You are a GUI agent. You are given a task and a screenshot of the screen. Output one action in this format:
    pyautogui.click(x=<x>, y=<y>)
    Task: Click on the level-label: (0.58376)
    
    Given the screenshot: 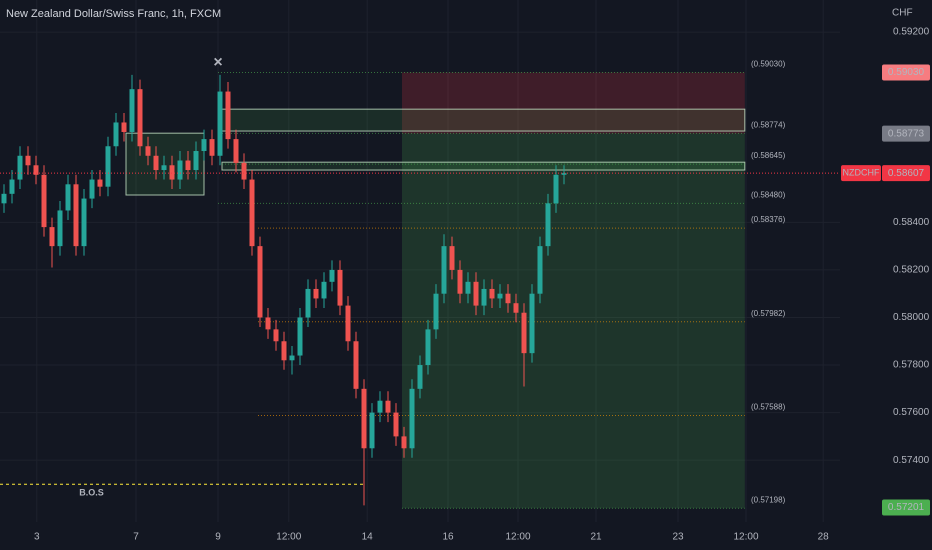 What is the action you would take?
    pyautogui.click(x=768, y=219)
    